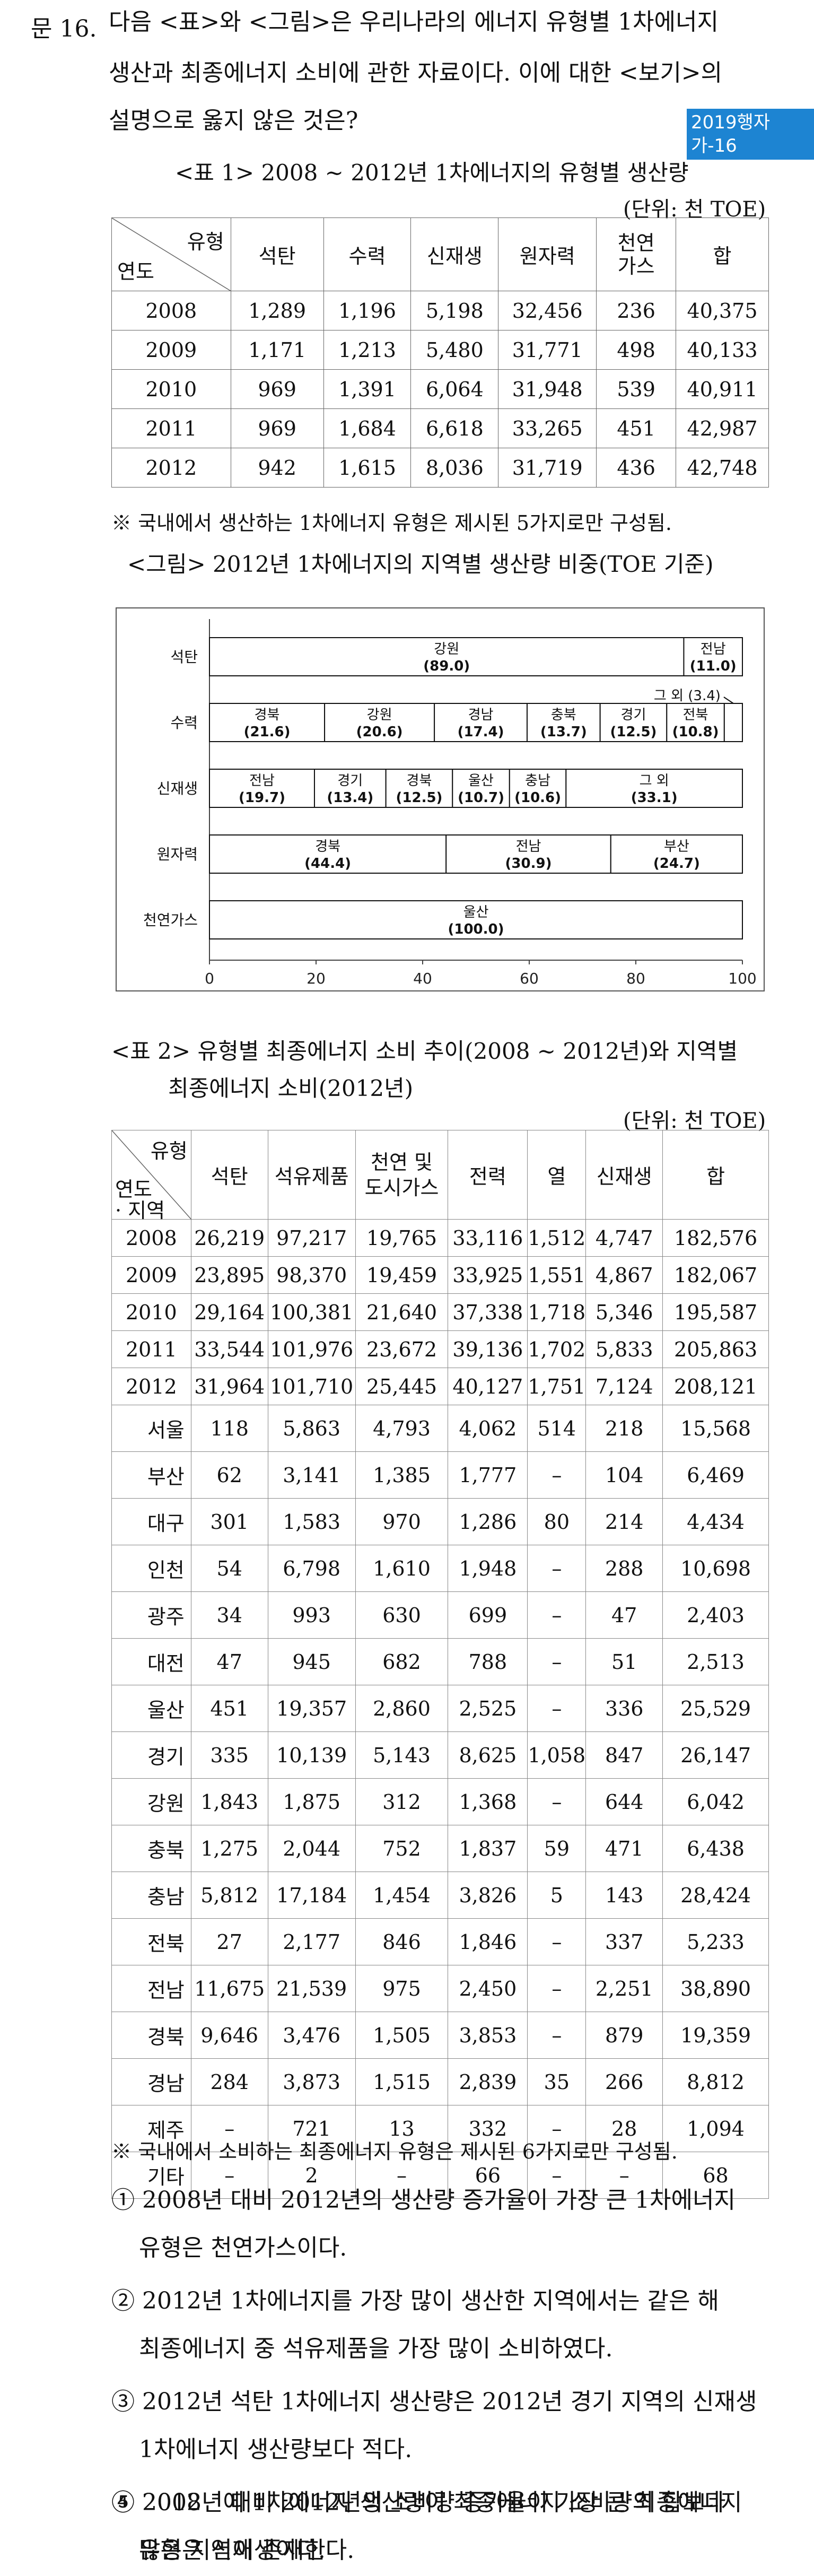 The width and height of the screenshot is (814, 2576). What do you see at coordinates (715, 2036) in the screenshot?
I see `table2-value-cell: 19,359` at bounding box center [715, 2036].